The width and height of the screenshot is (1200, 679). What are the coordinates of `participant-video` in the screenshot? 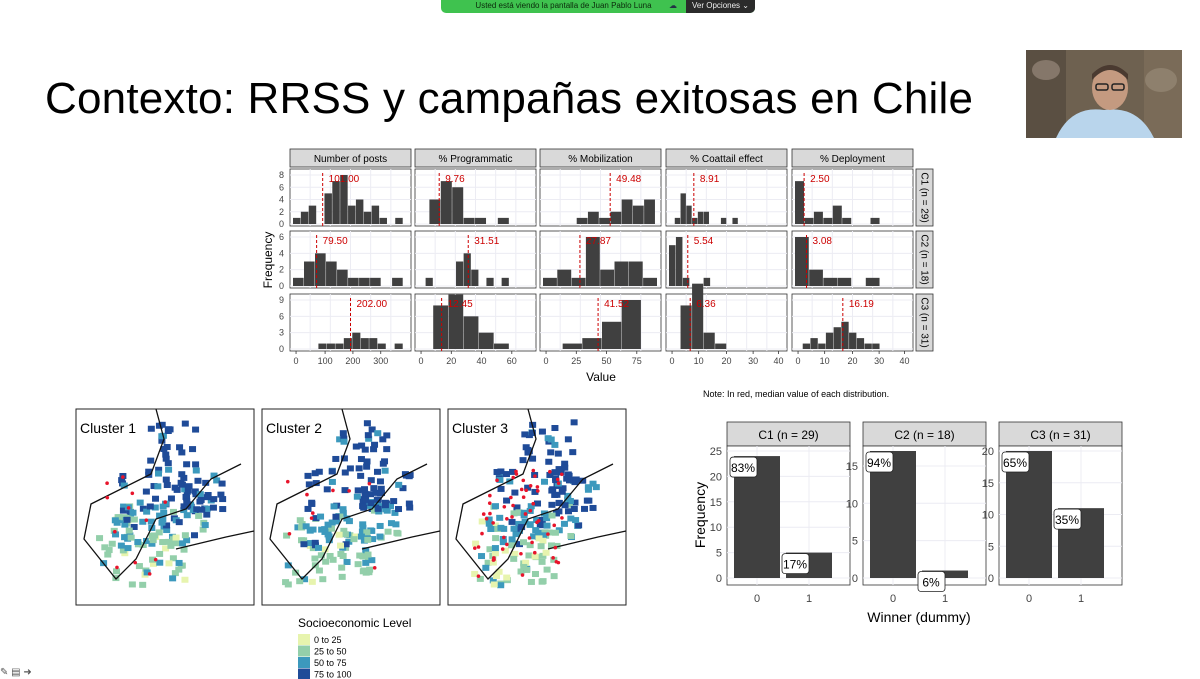 It's located at (1104, 94).